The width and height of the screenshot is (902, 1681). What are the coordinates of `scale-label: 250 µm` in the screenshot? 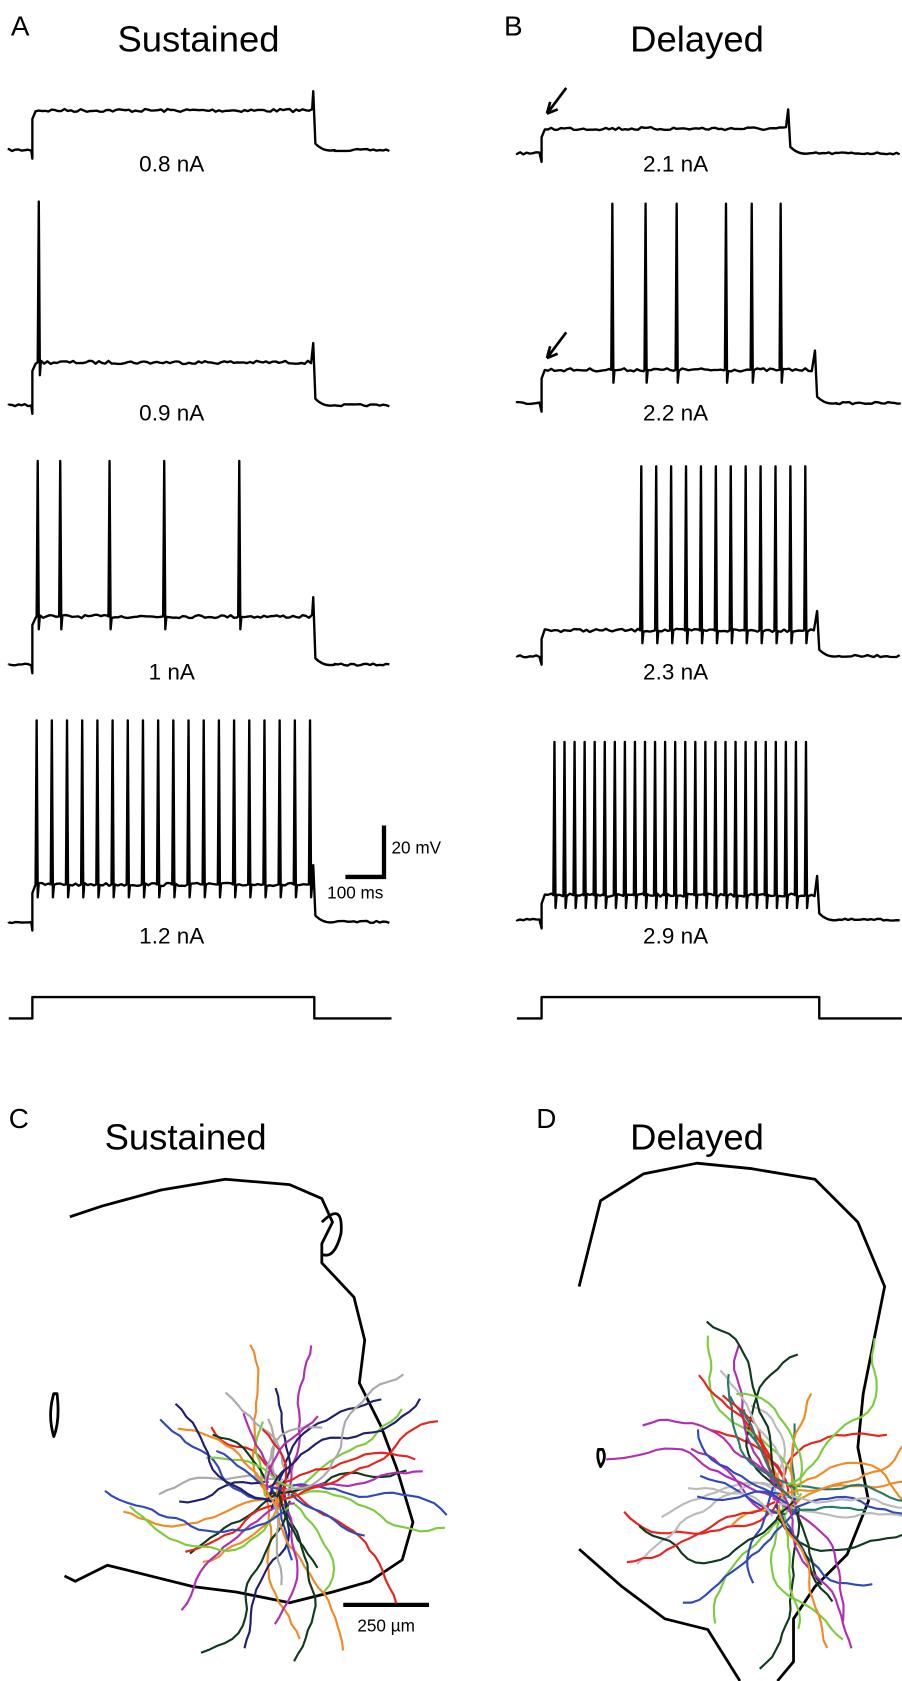 It's located at (386, 1626).